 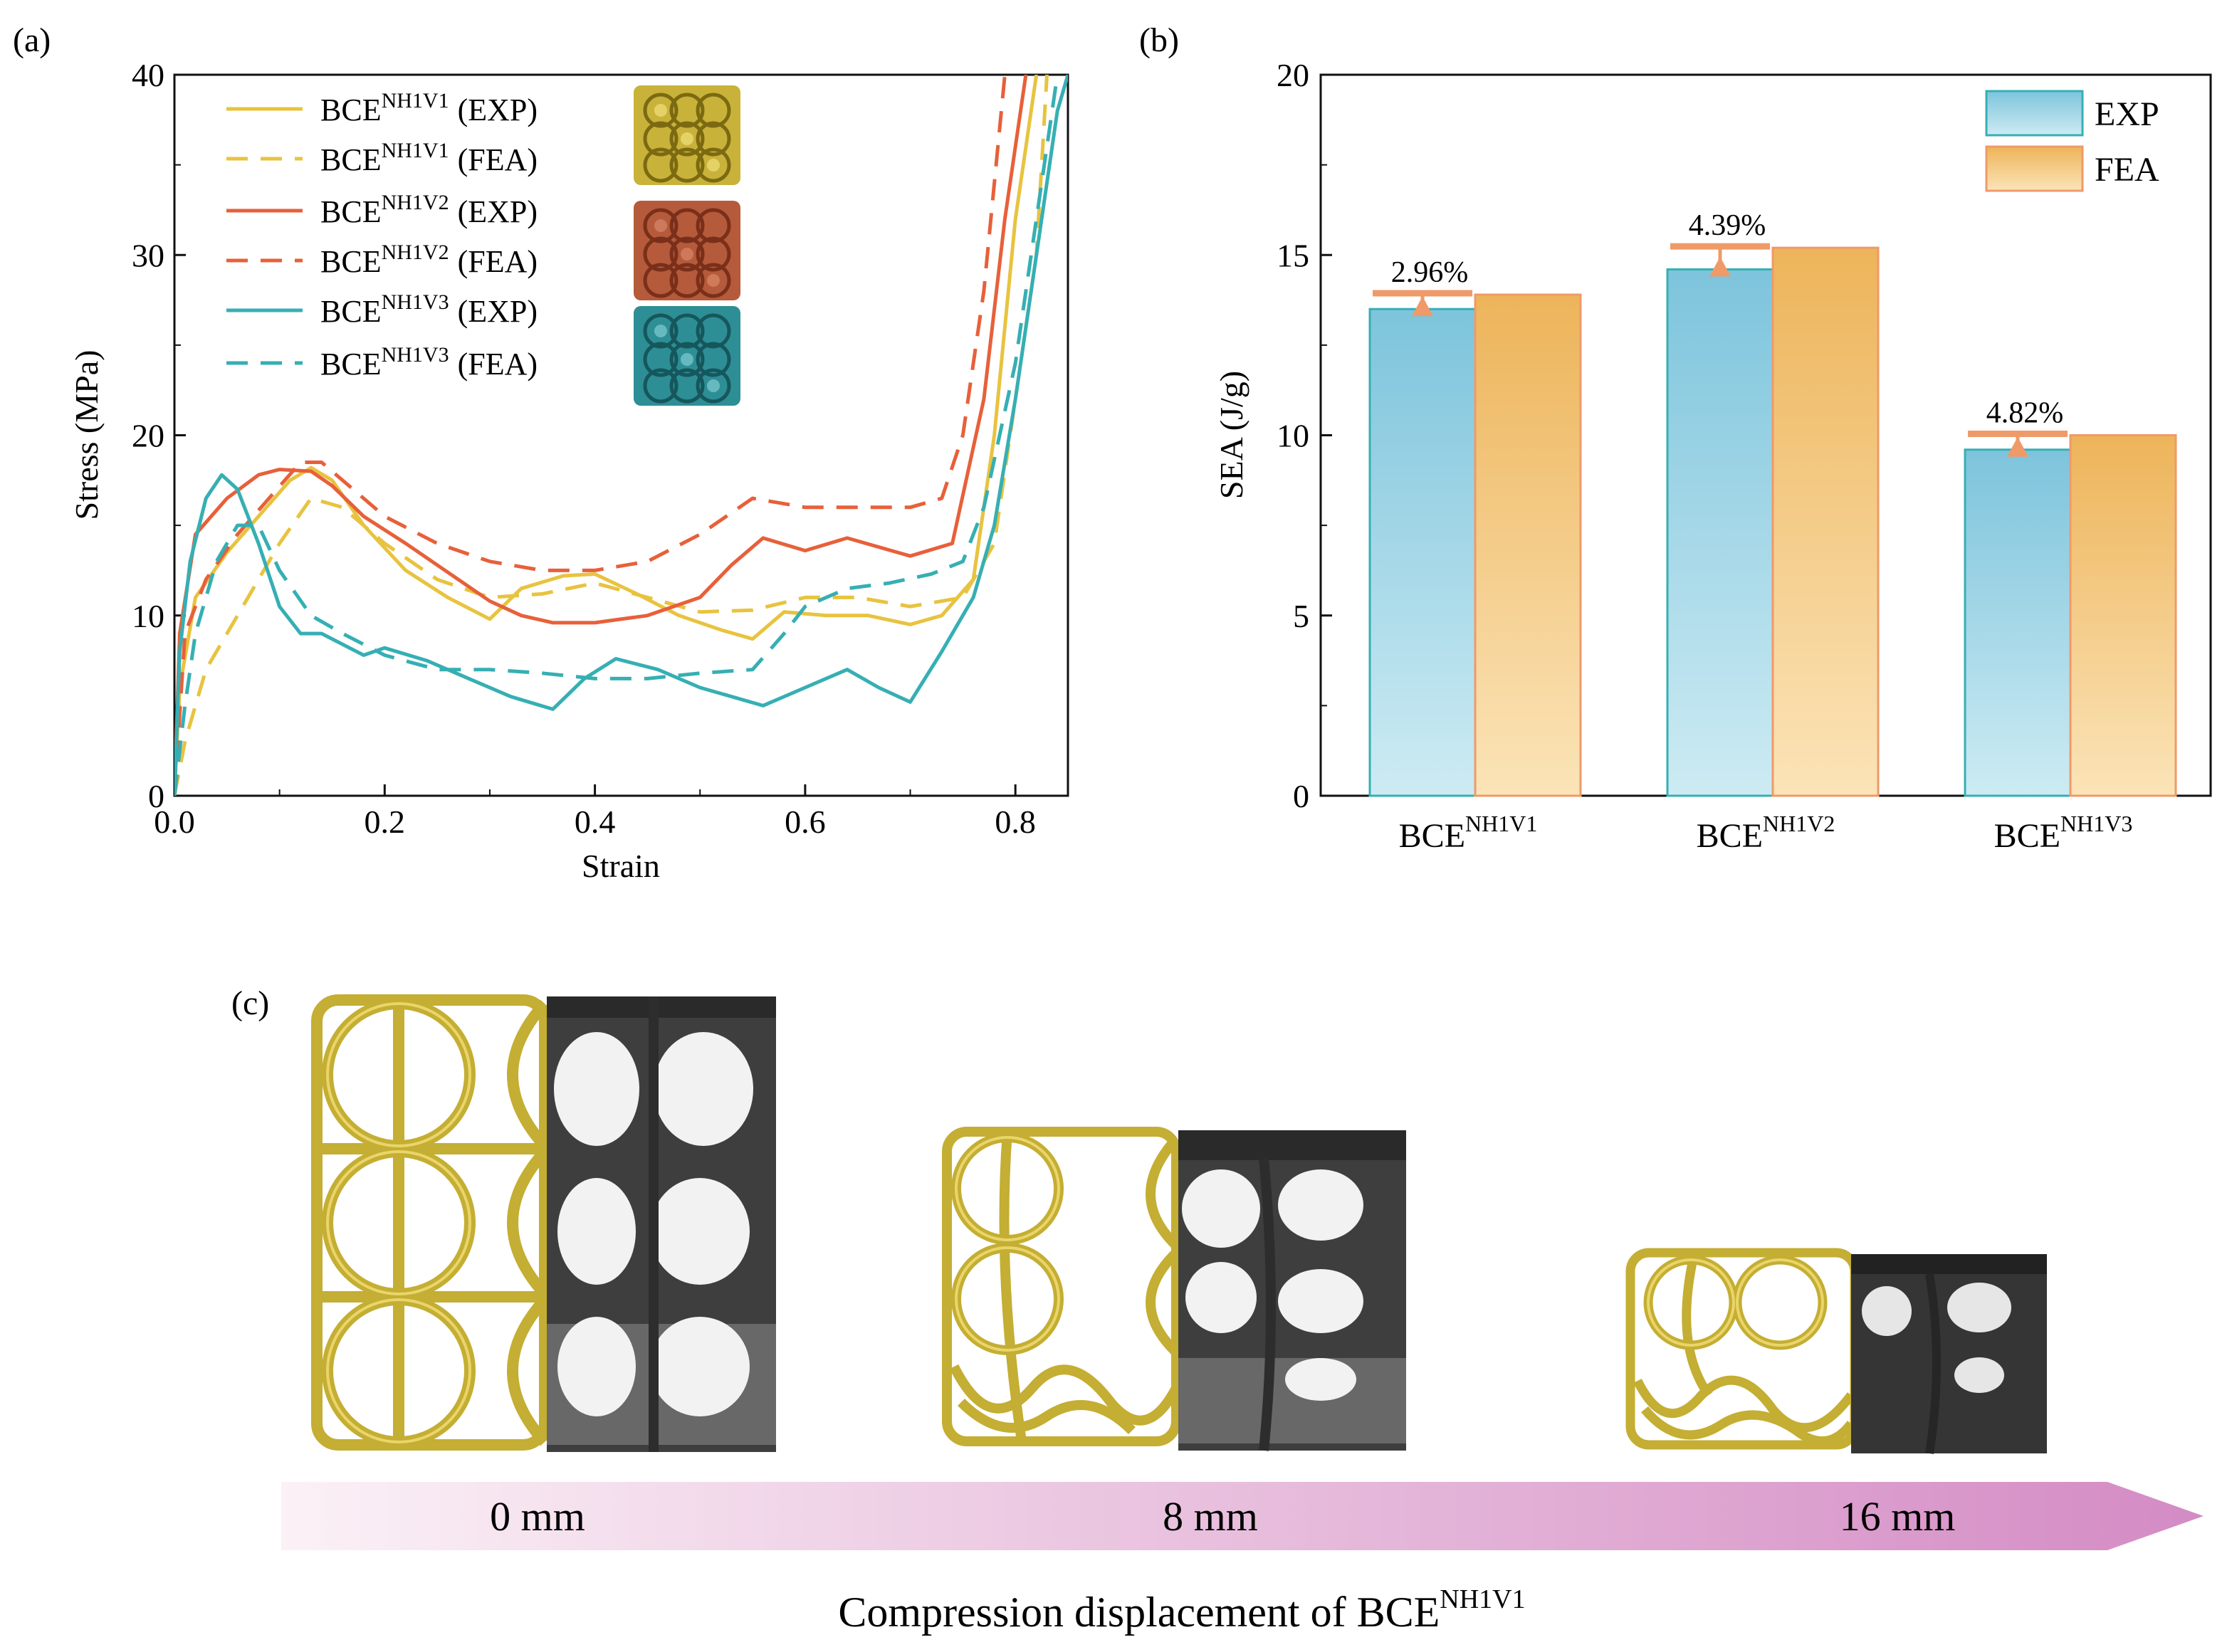 I want to click on chart-a-xtick-label: 0.4, so click(x=595, y=822).